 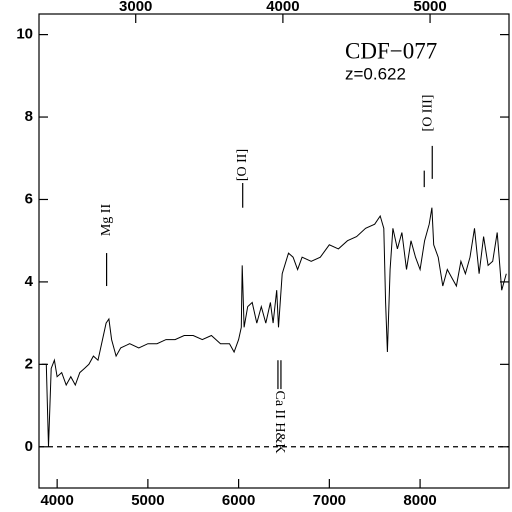 I want to click on x2-tick-label: 3000, so click(x=135, y=7).